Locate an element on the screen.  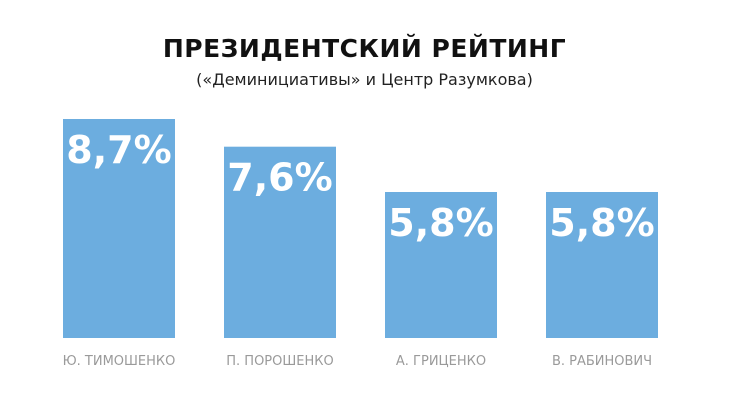
chart-title: ПРЕЗИДЕНТСКИЙ РЕЙТИНГ is located at coordinates (364, 48).